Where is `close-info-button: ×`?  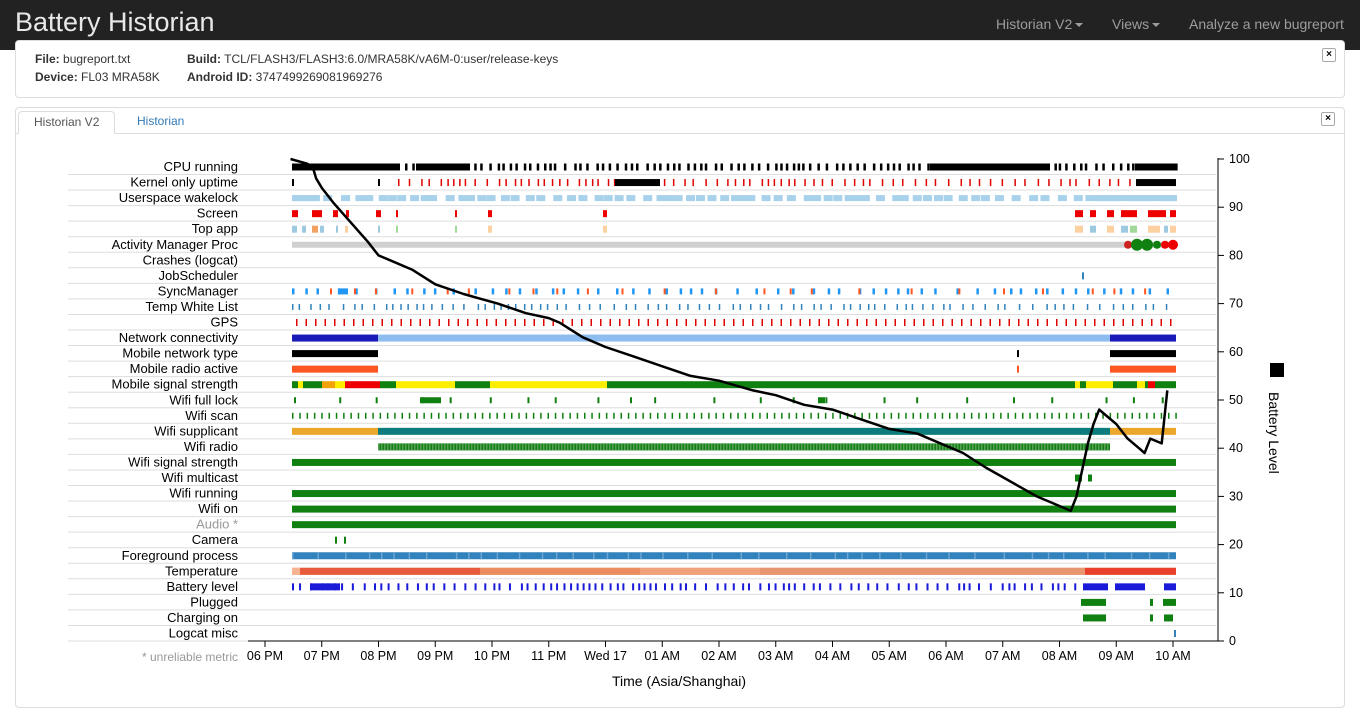
close-info-button: × is located at coordinates (1329, 55).